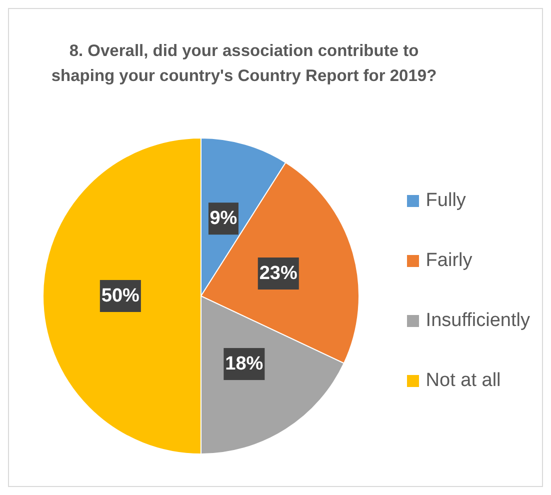 The height and width of the screenshot is (495, 551). What do you see at coordinates (449, 261) in the screenshot?
I see `legend-label: Fairly` at bounding box center [449, 261].